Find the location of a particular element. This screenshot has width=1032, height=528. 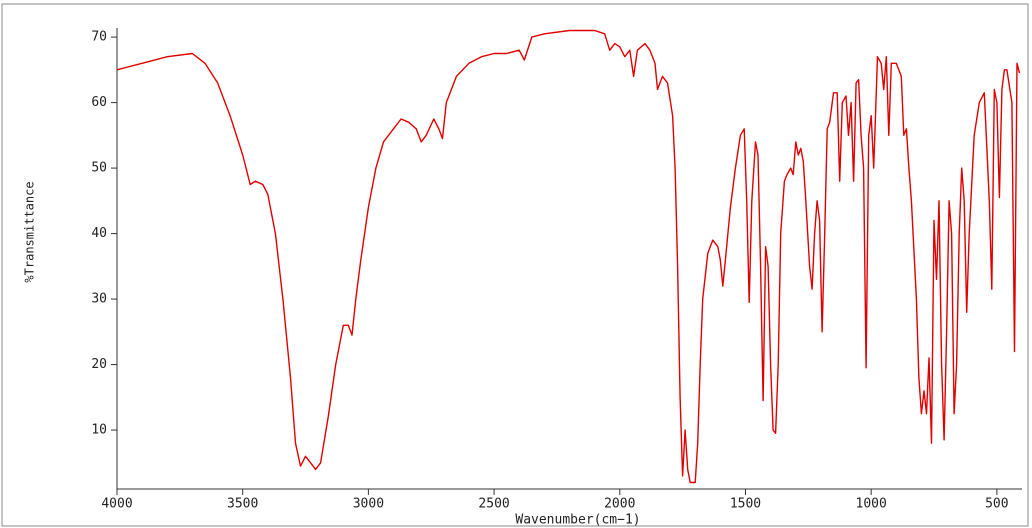

y-tick-label: 50 is located at coordinates (99, 168).